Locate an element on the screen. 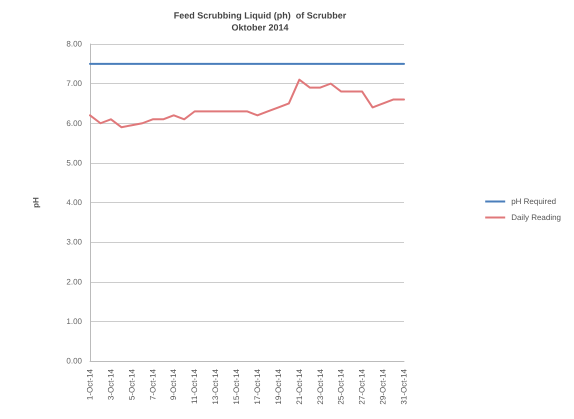  legend-label: Daily Reading is located at coordinates (536, 217).